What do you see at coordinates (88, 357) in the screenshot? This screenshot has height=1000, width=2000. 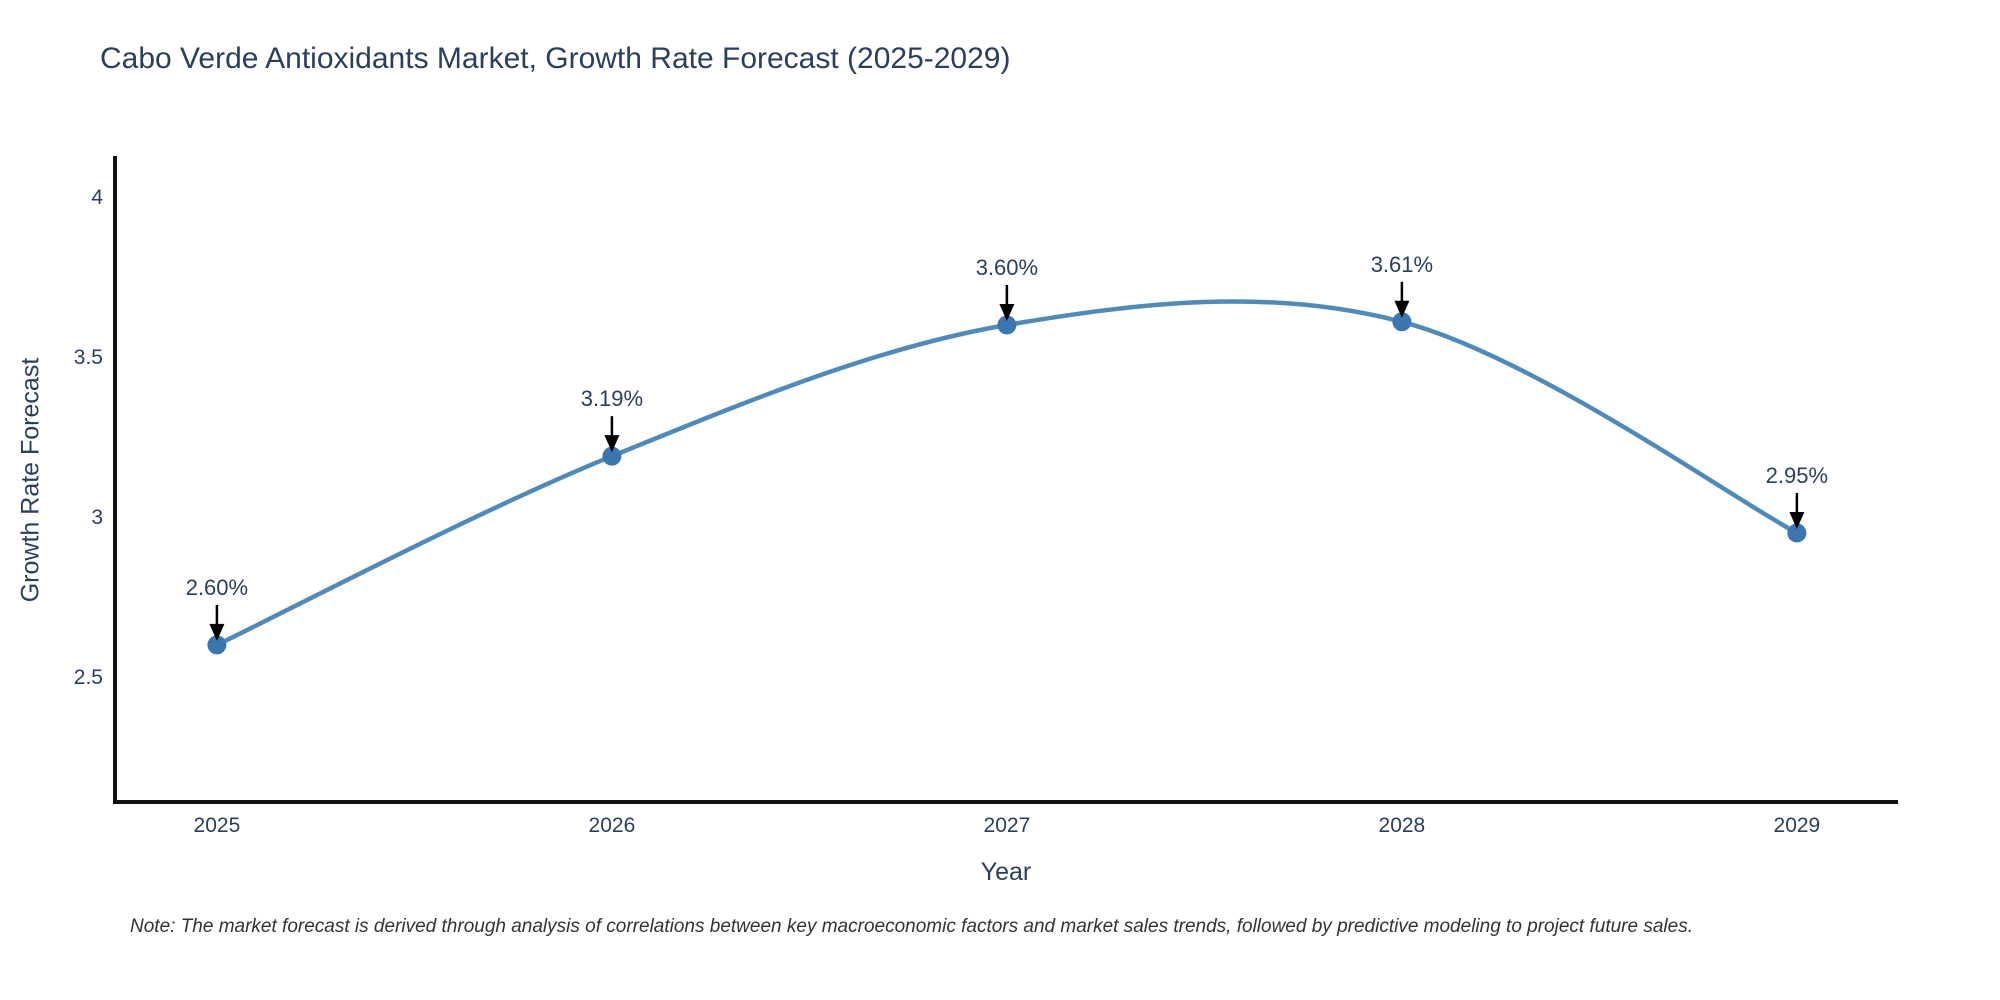 I see `y-tick-label: 3.5` at bounding box center [88, 357].